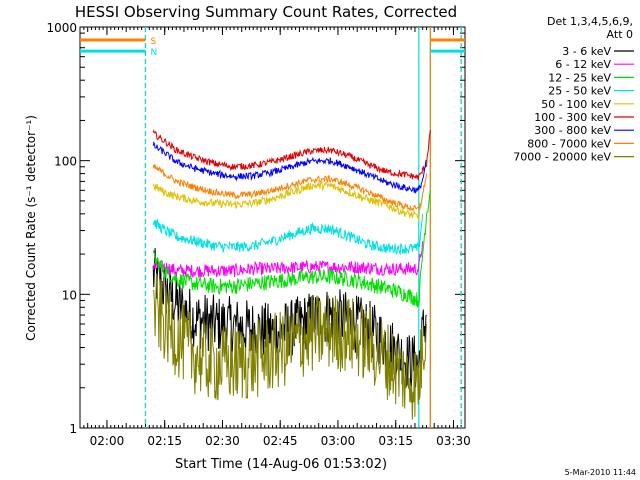  I want to click on y-tick-label: 1, so click(73, 429).